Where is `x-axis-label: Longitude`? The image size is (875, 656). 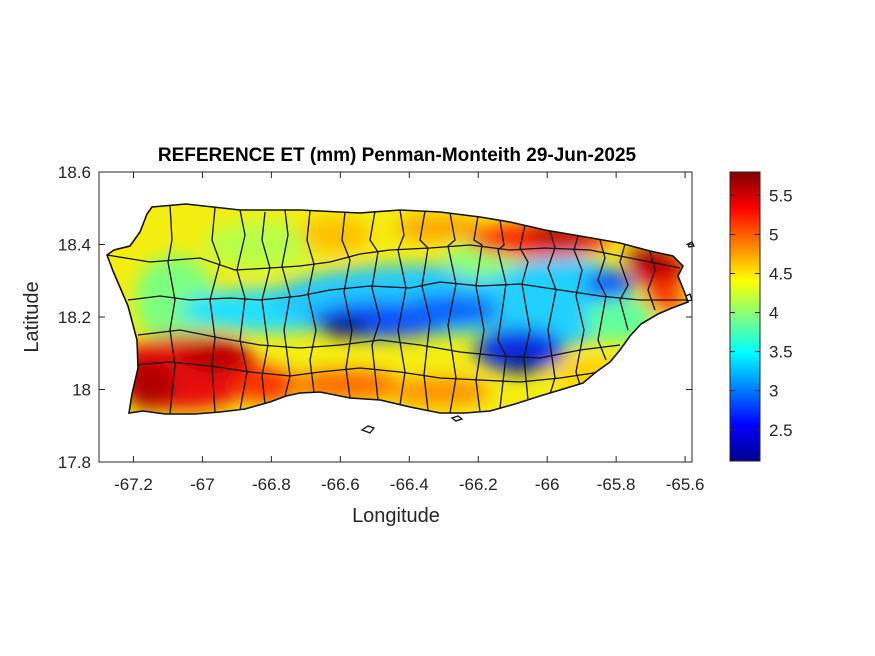
x-axis-label: Longitude is located at coordinates (396, 516).